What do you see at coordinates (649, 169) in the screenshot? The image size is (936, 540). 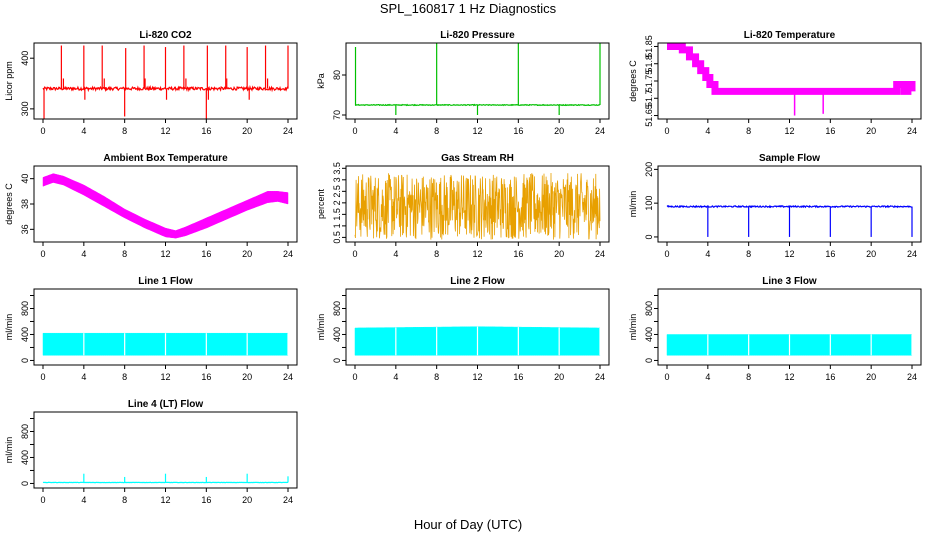 I see `y-tick-label: 200` at bounding box center [649, 169].